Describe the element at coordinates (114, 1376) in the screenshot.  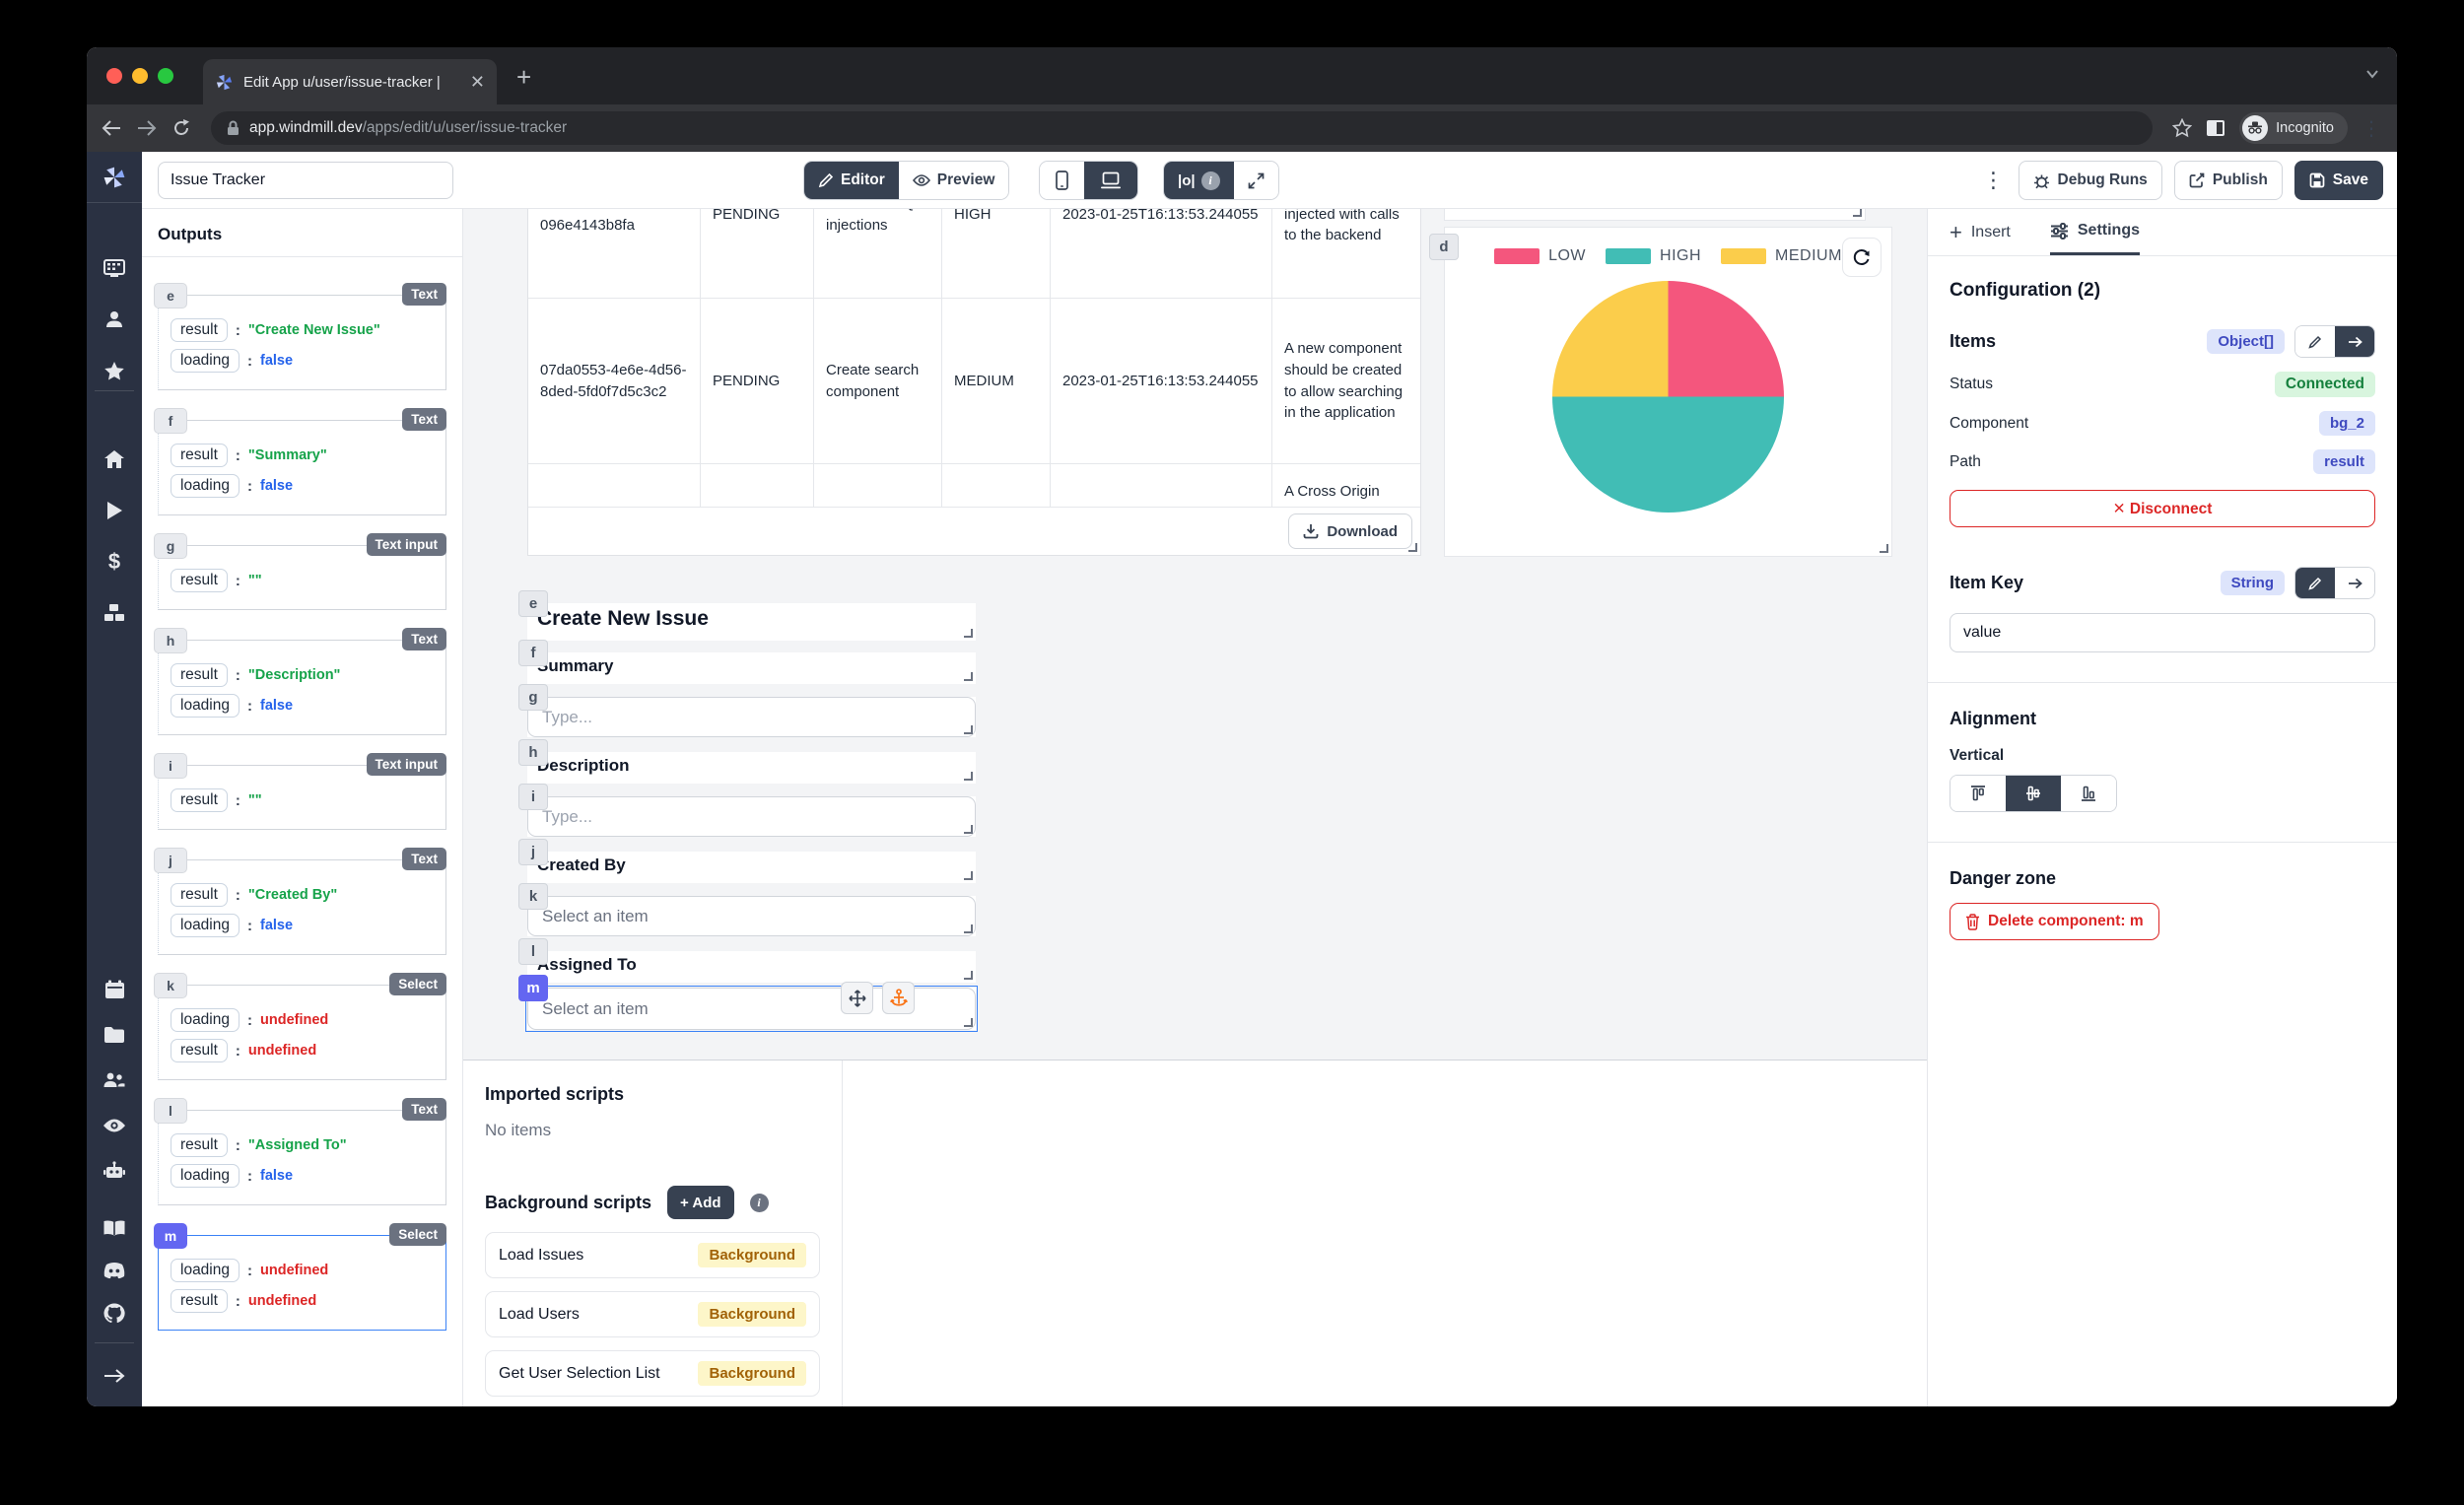
I see `collapse-arrow-icon` at that location.